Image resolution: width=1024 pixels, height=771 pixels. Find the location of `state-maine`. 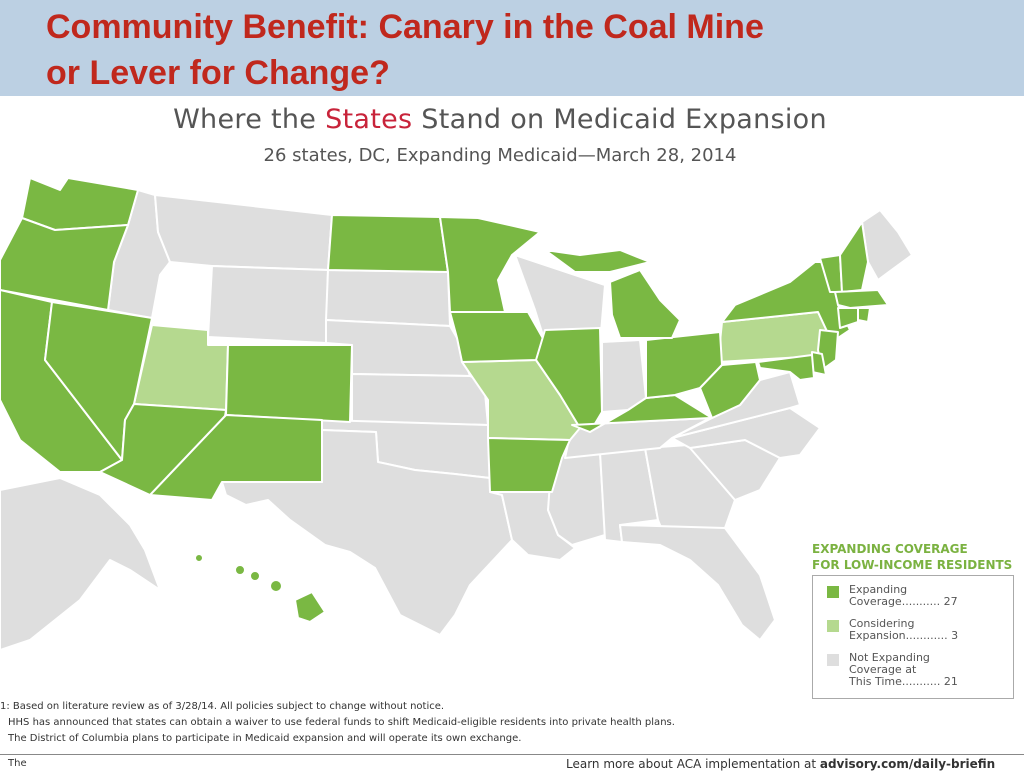

state-maine is located at coordinates (887, 245).